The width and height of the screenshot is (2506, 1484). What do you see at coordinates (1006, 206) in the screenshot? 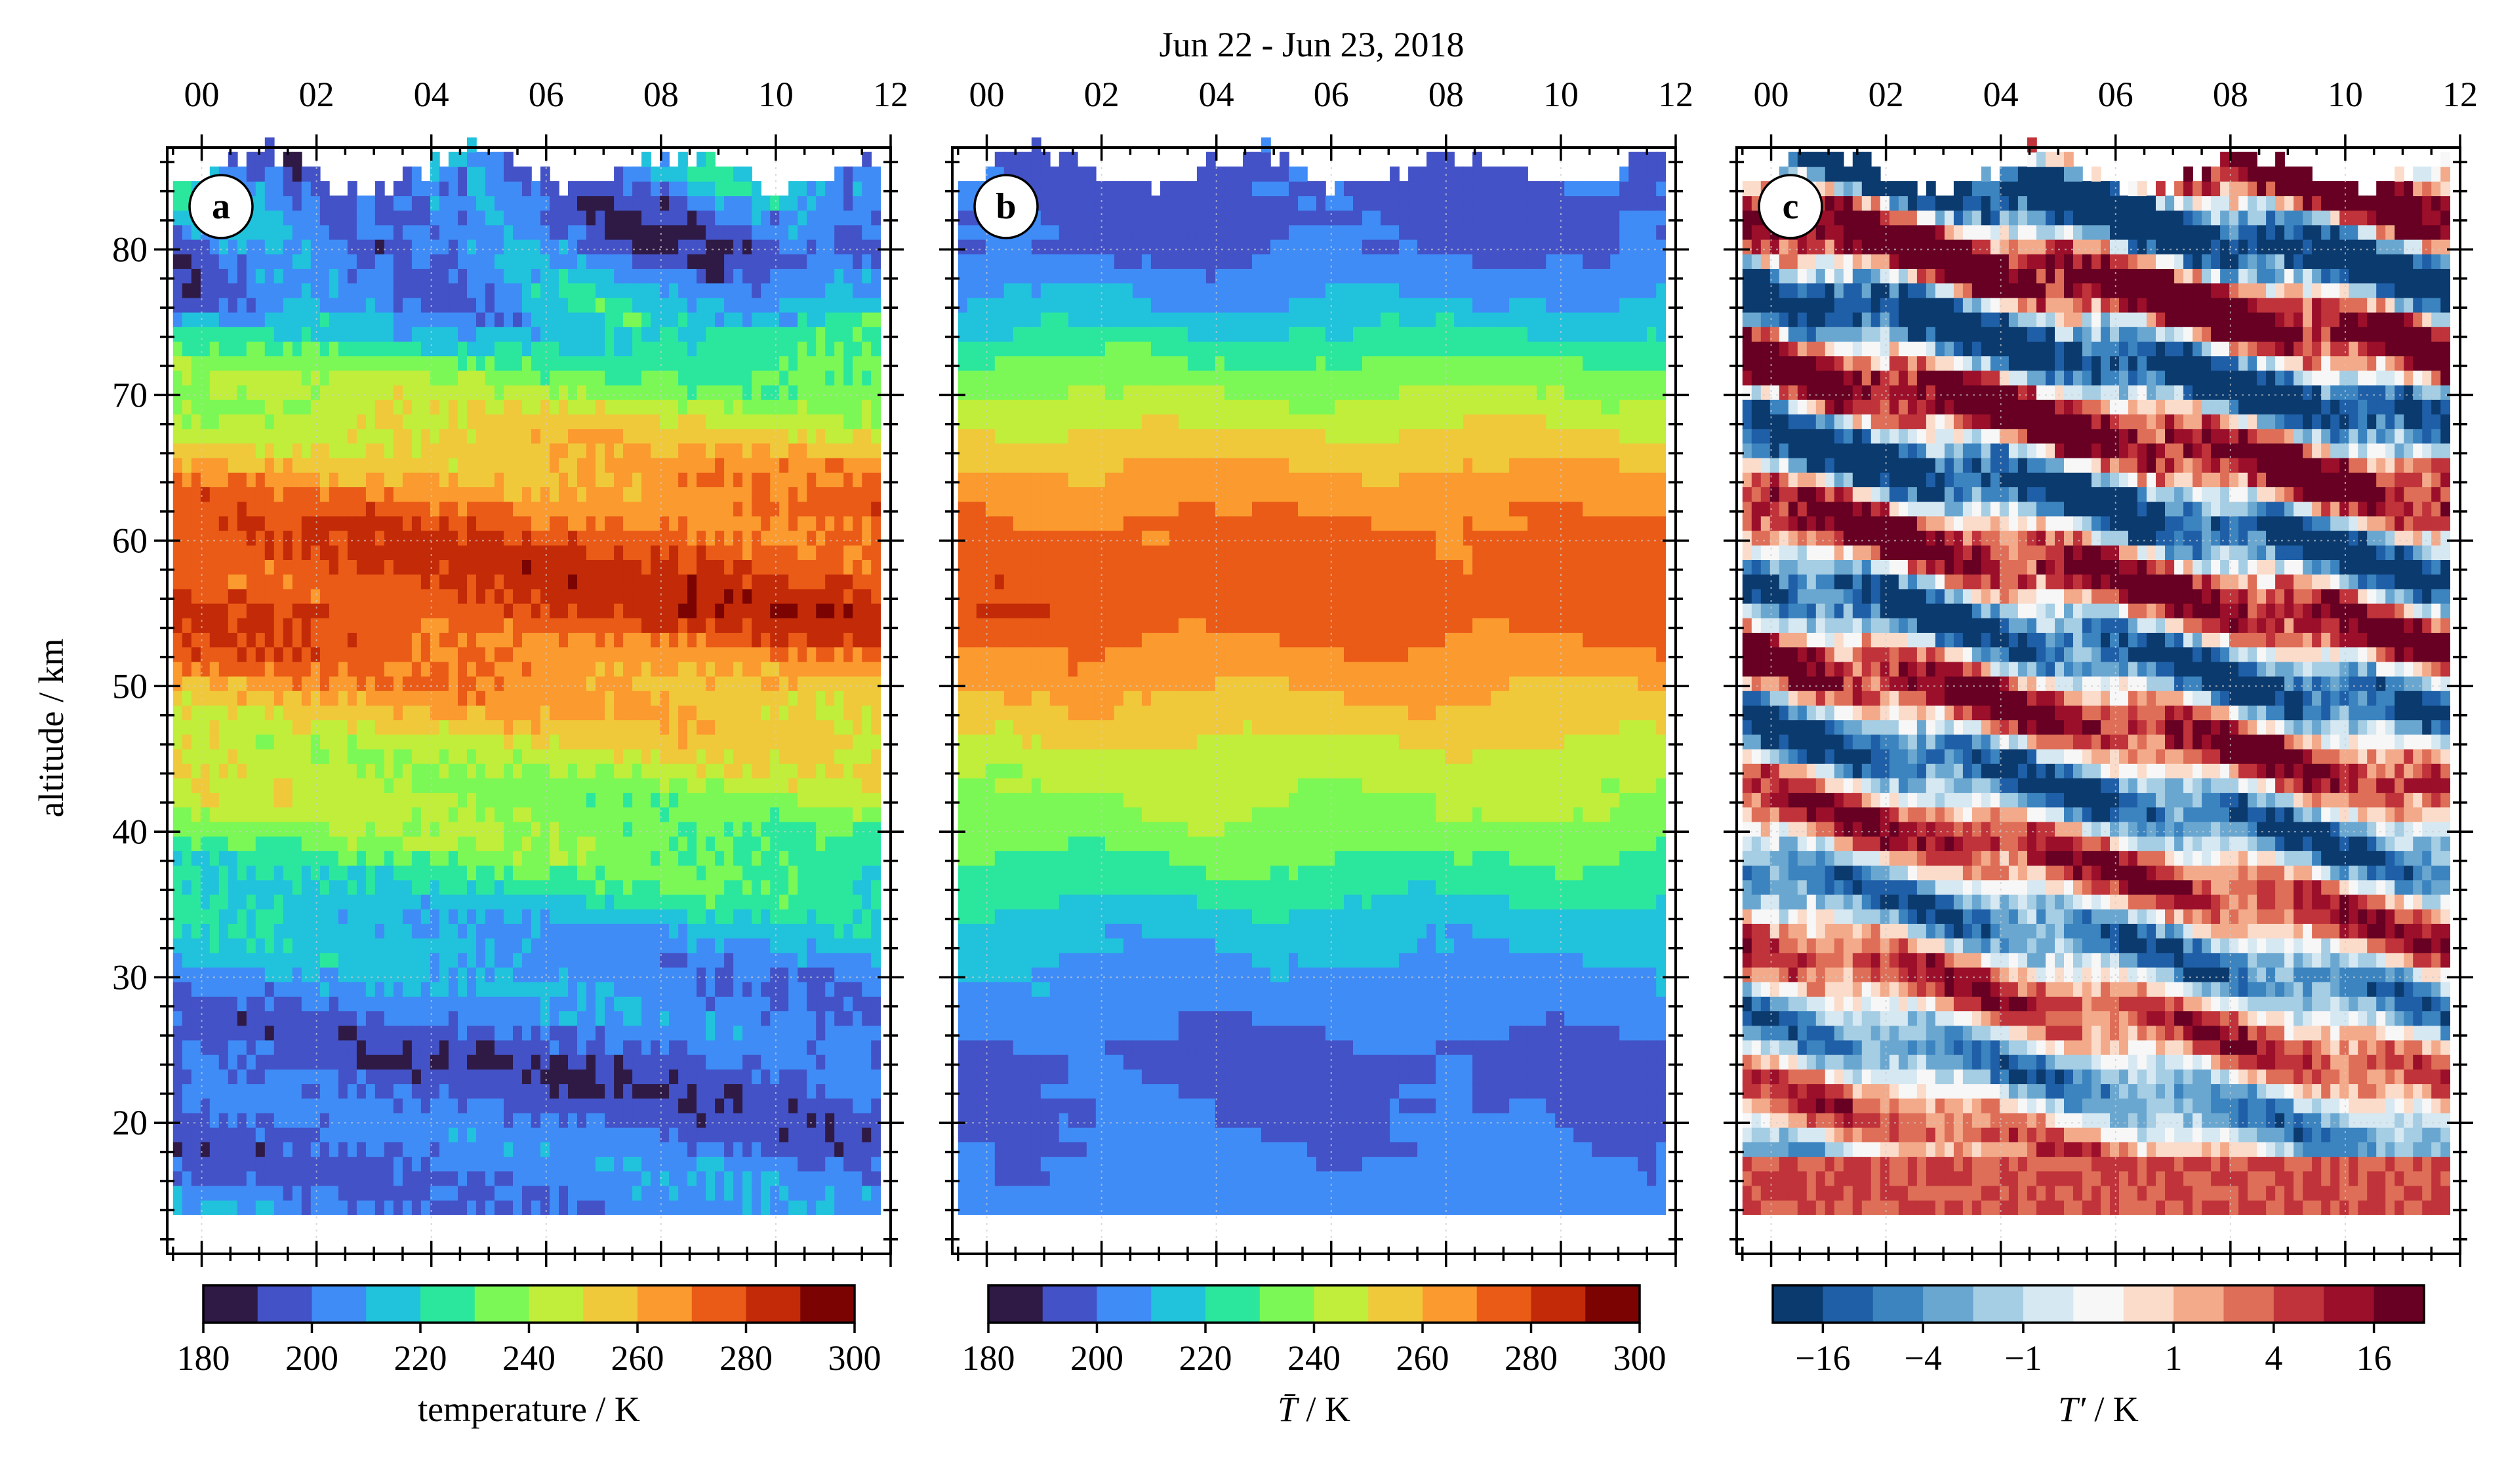
I see `panel-label: b` at bounding box center [1006, 206].